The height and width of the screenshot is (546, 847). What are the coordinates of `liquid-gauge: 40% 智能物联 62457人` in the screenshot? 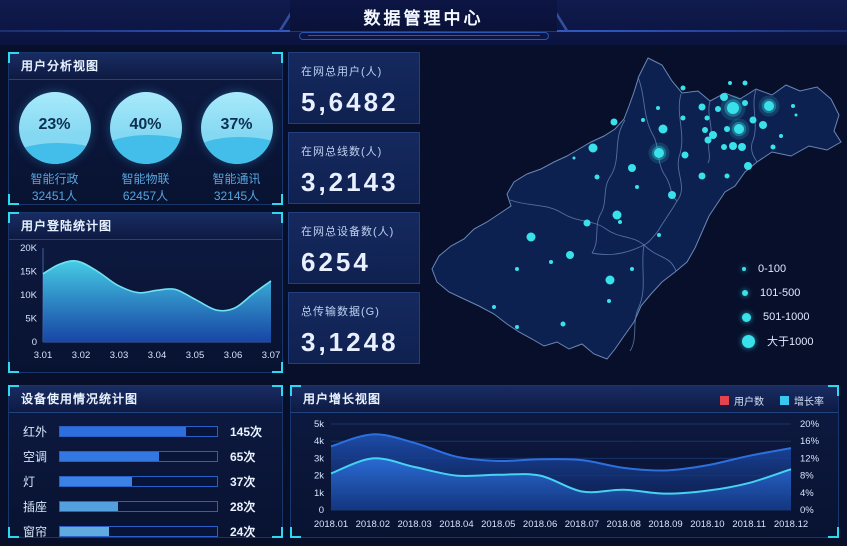 It's located at (146, 149).